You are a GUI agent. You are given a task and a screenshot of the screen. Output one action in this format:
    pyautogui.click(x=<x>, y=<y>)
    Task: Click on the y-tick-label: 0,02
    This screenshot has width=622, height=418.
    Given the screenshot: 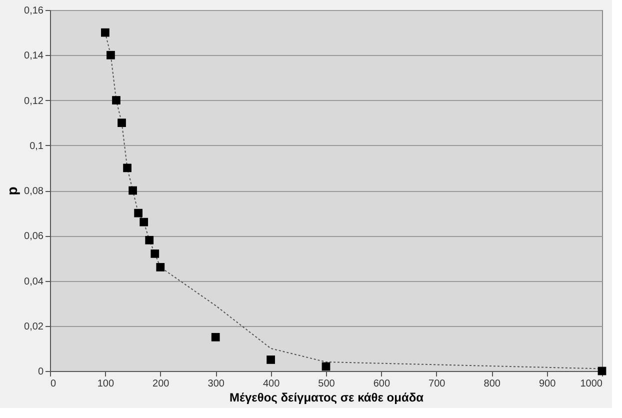 What is the action you would take?
    pyautogui.click(x=34, y=326)
    